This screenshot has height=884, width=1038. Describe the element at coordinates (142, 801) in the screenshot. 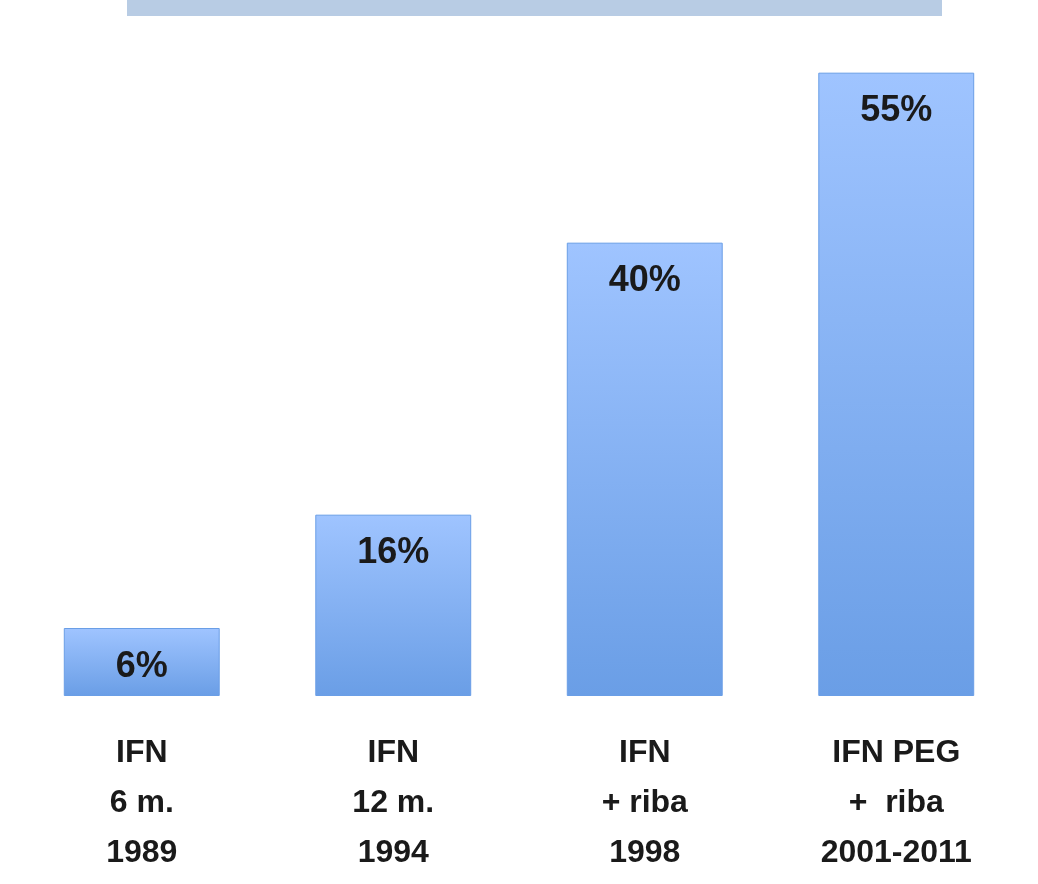

I see `x-tick-label: IFN 6 m. 1989` at that location.